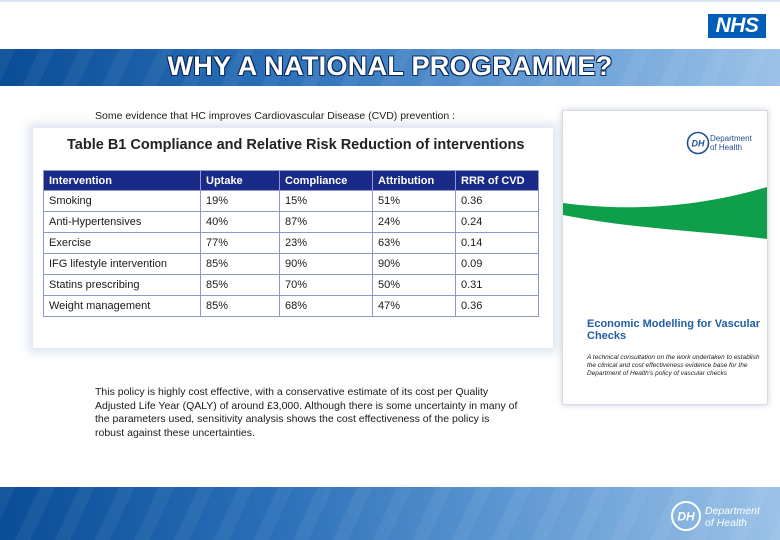 This screenshot has height=540, width=780. Describe the element at coordinates (122, 306) in the screenshot. I see `table-cell: Weight management` at that location.